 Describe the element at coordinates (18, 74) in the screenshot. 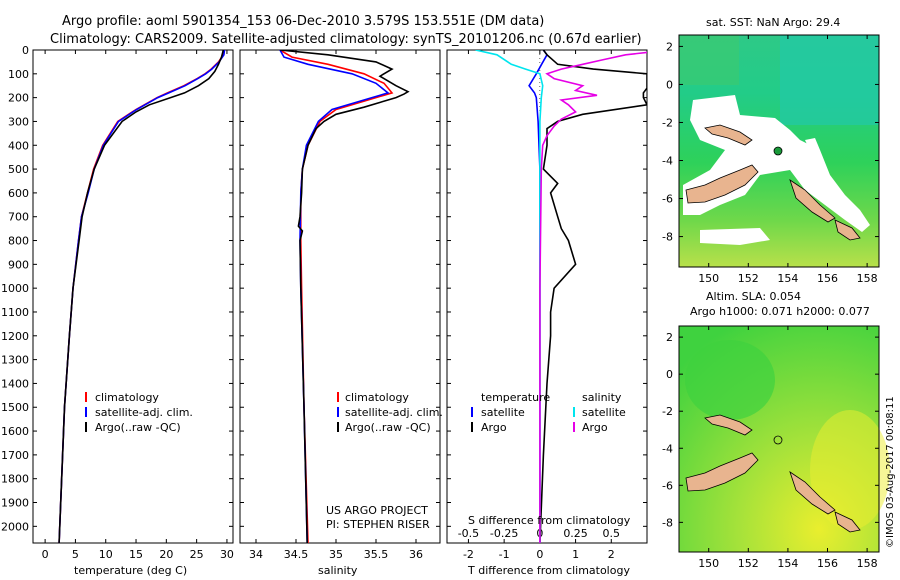

I see `depth-tick-label: 100` at that location.